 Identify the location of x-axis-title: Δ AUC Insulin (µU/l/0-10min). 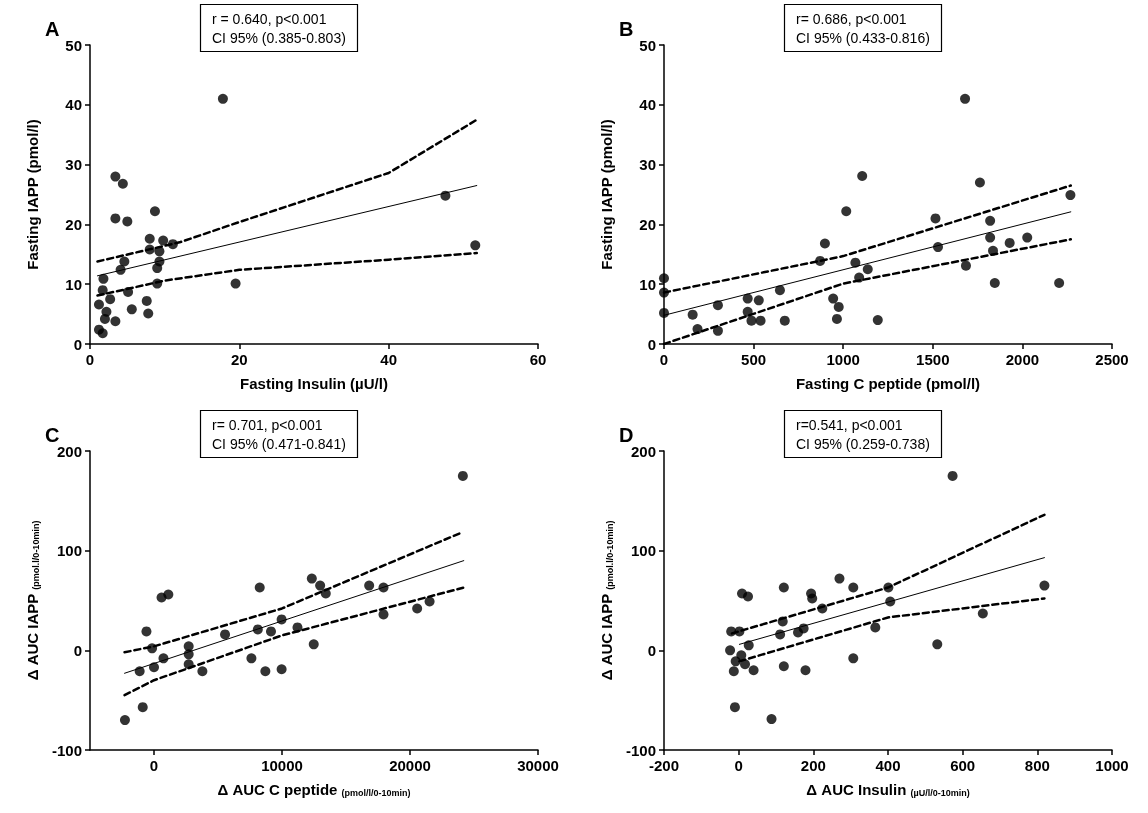
(888, 789).